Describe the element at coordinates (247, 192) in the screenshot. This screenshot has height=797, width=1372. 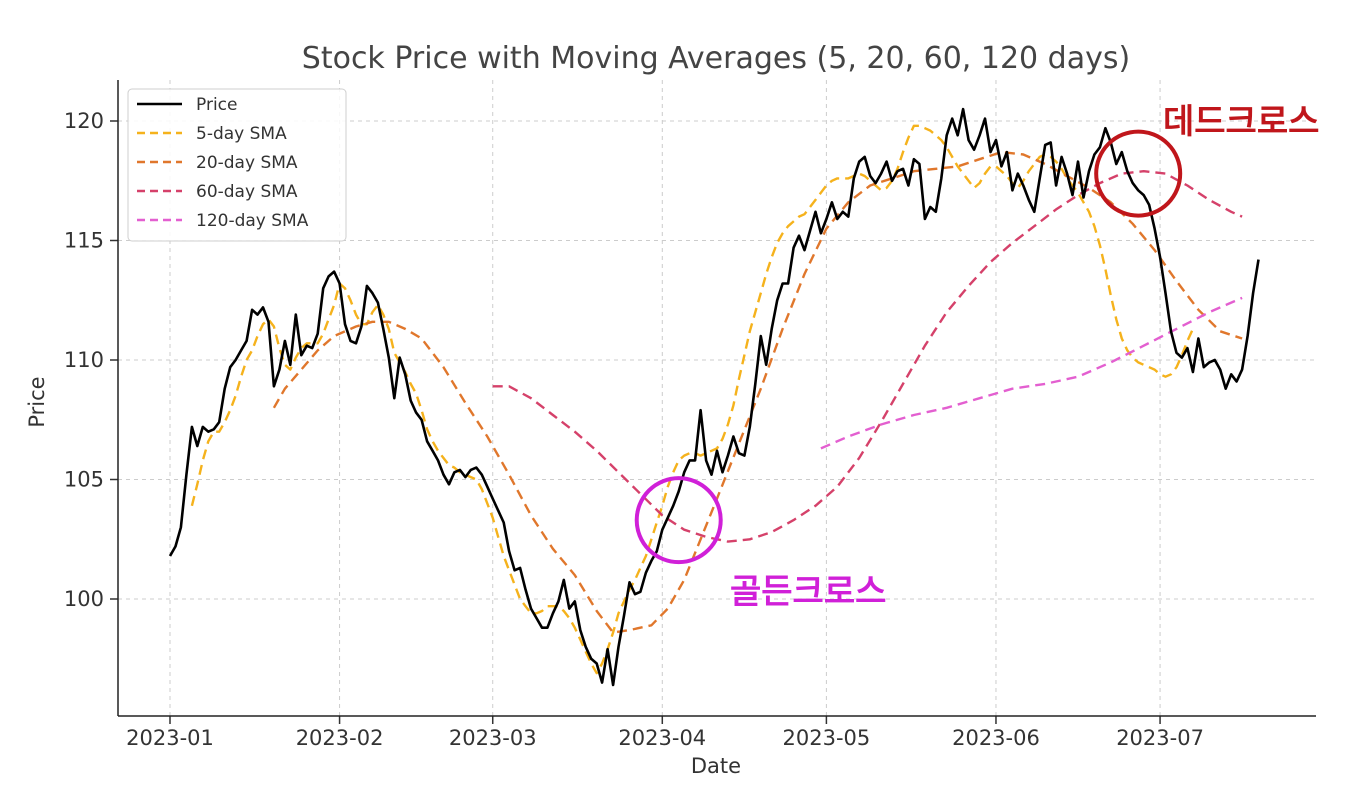
I see `legend-label: 60-day SMA` at that location.